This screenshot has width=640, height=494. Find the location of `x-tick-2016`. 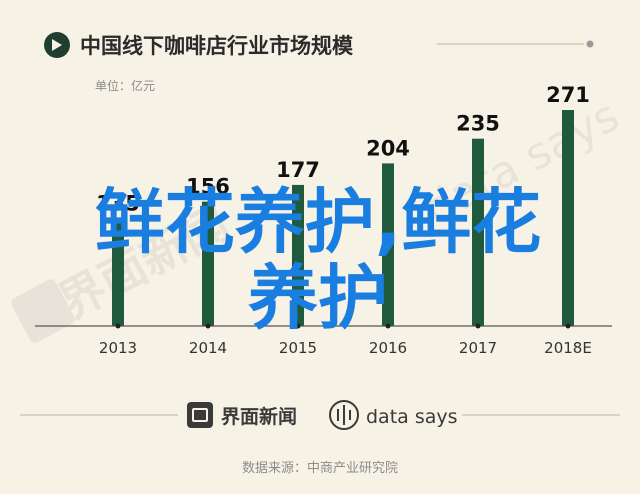

x-tick-2016 is located at coordinates (388, 326).